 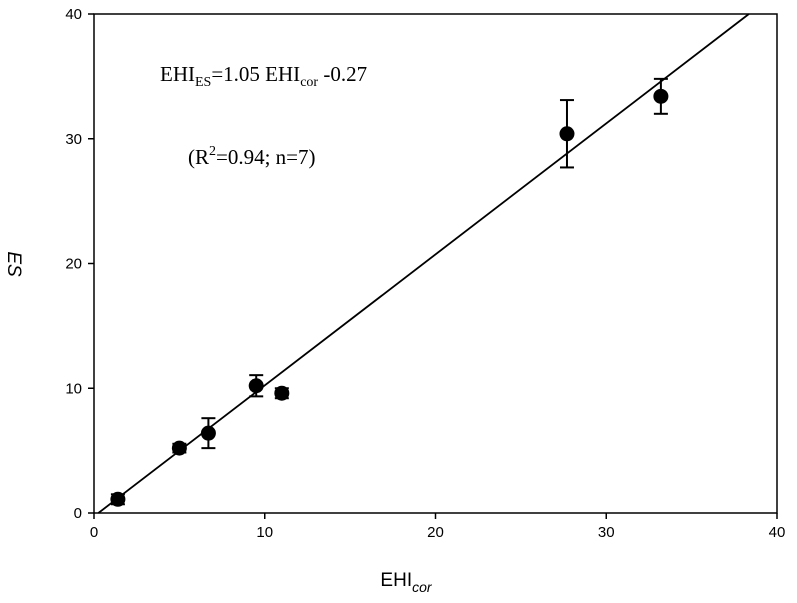 I want to click on y-tick-label: 0, so click(x=78, y=513).